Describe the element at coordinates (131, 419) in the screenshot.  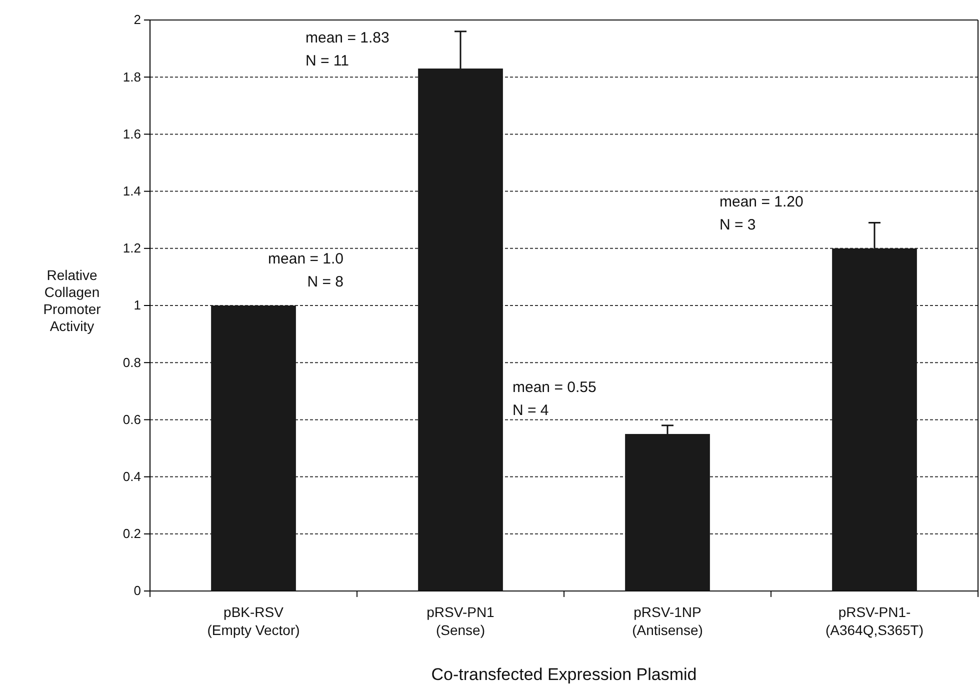
I see `y-tick-label: 0.6` at that location.